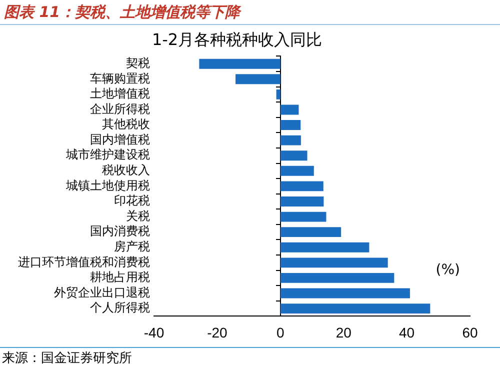 The width and height of the screenshot is (500, 367). What do you see at coordinates (126, 124) in the screenshot?
I see `y-tick-label: 其他税收` at bounding box center [126, 124].